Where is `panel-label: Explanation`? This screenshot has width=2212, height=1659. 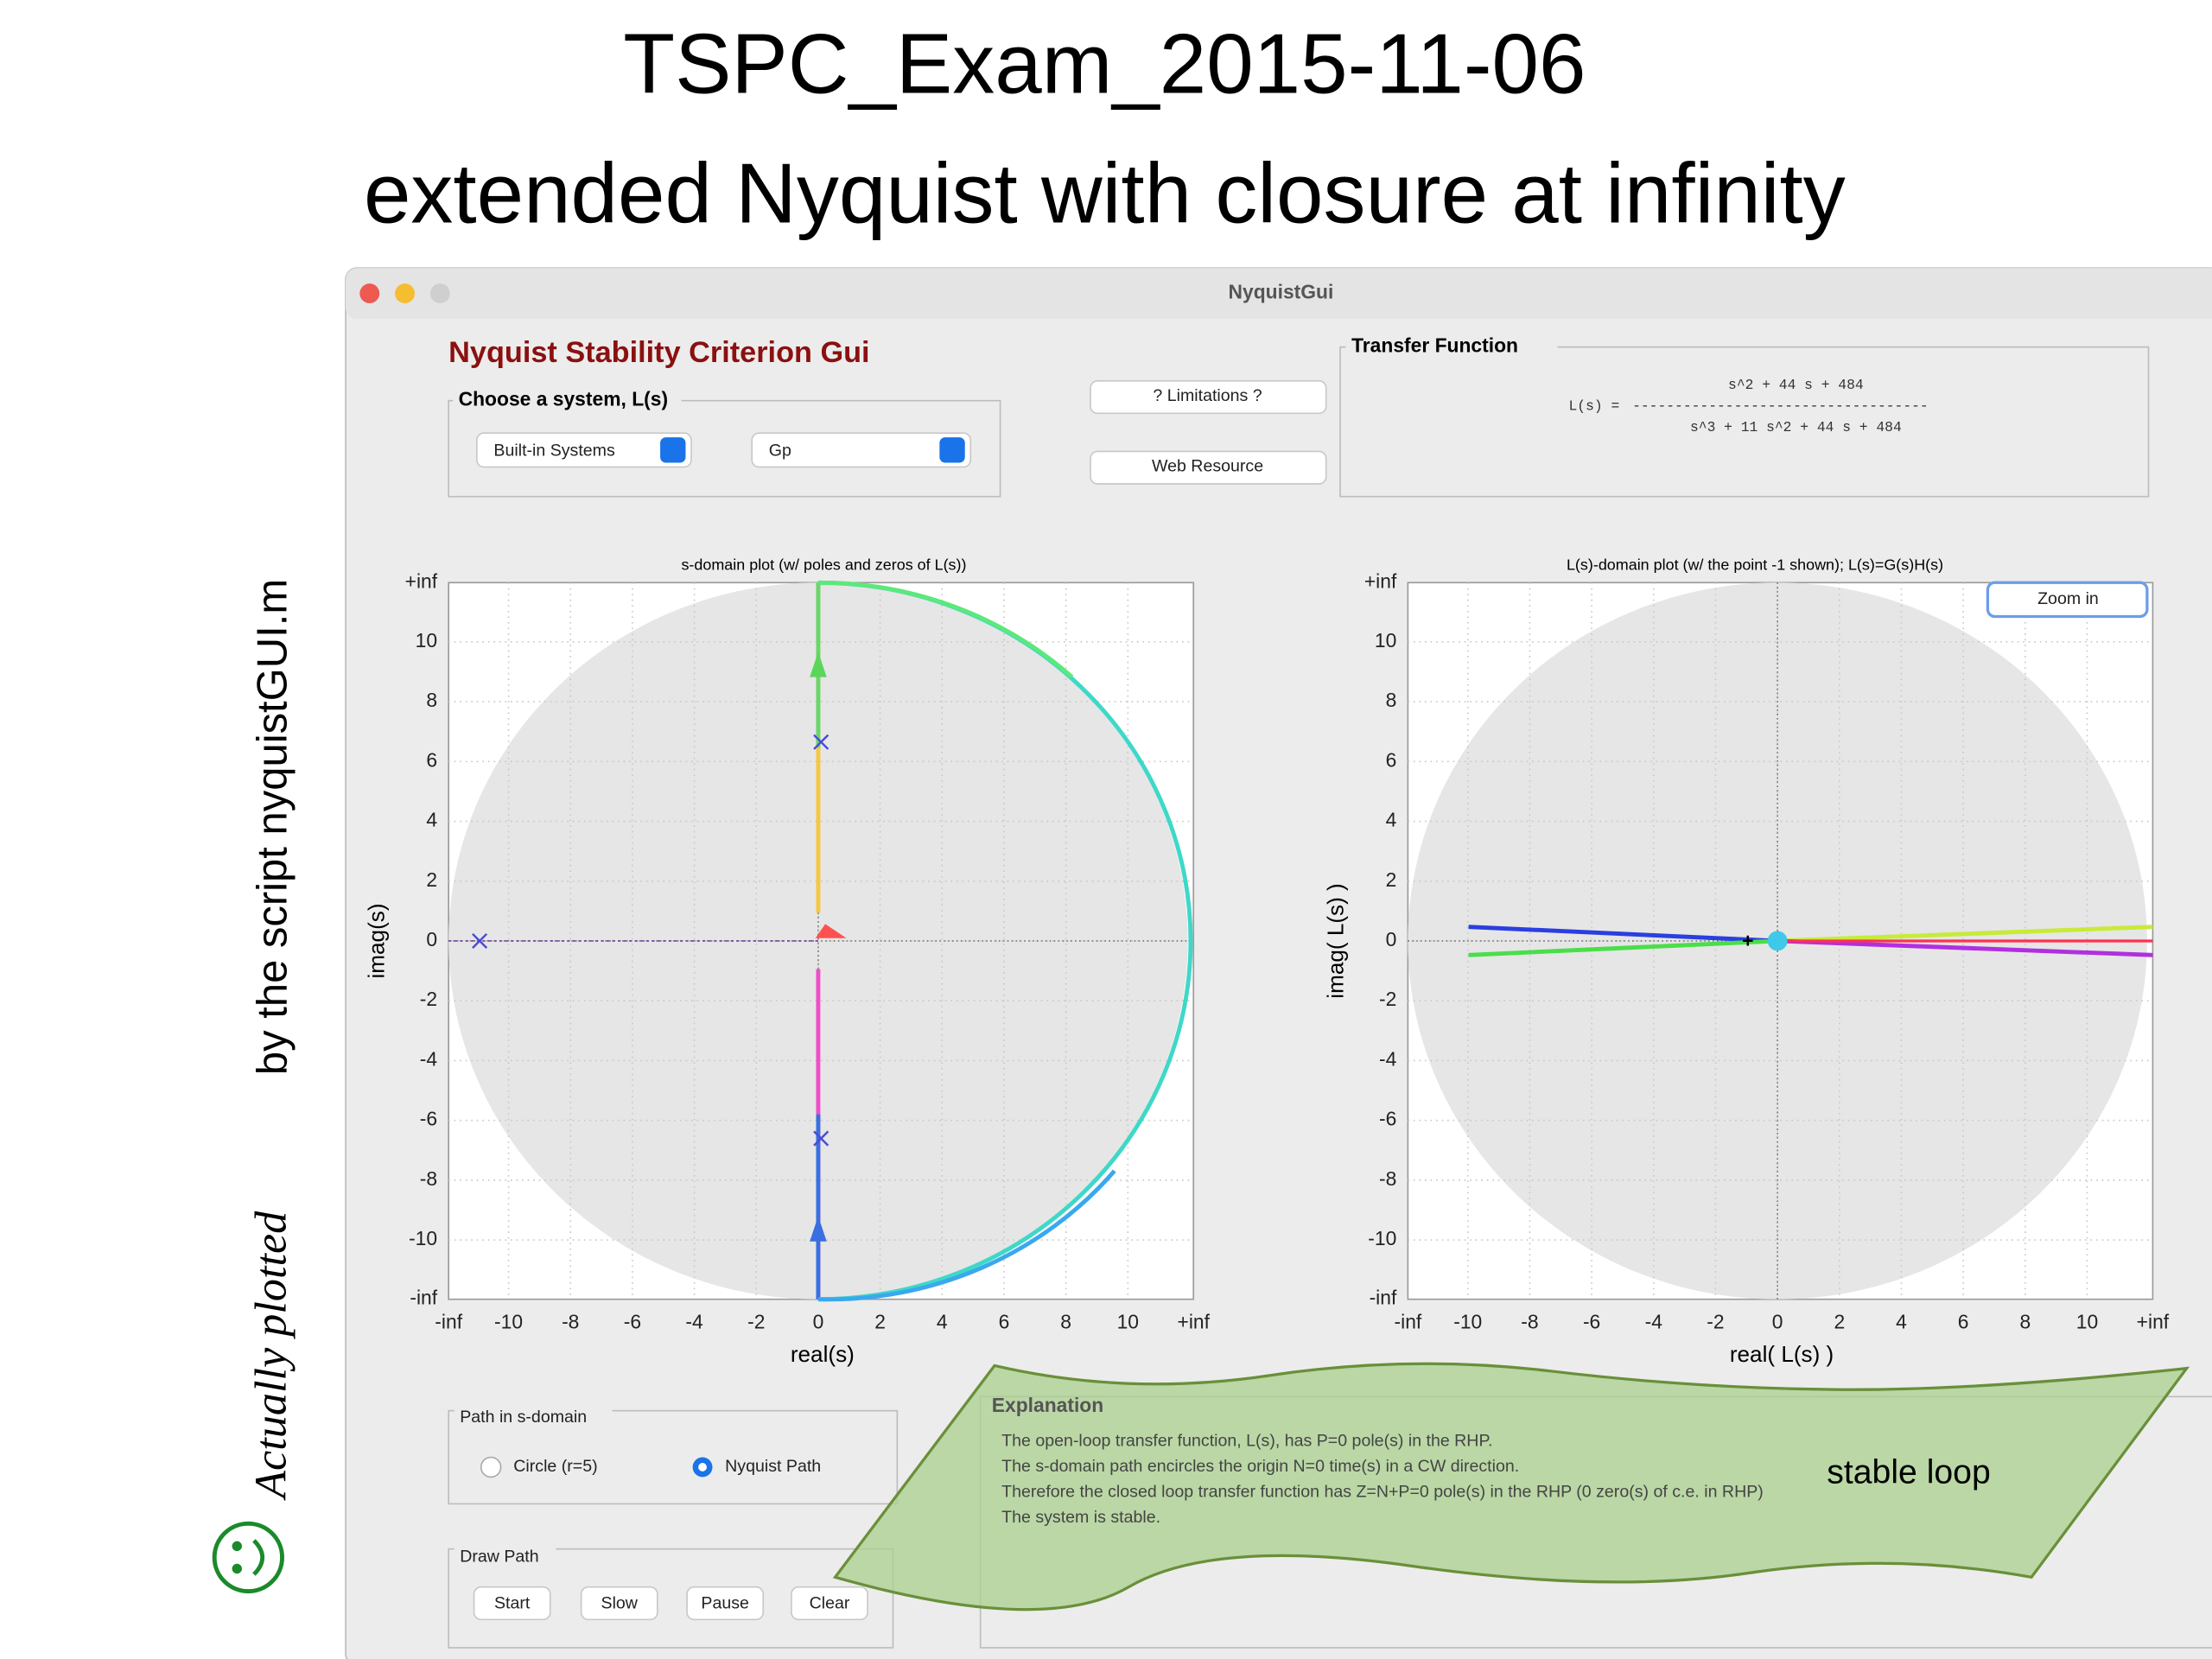 panel-label: Explanation is located at coordinates (1047, 1405).